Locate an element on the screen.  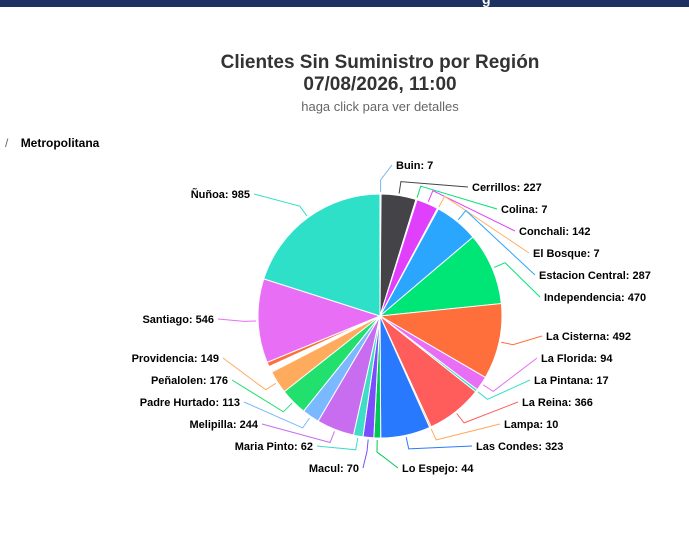
data-label: La Florida: 94 is located at coordinates (577, 359).